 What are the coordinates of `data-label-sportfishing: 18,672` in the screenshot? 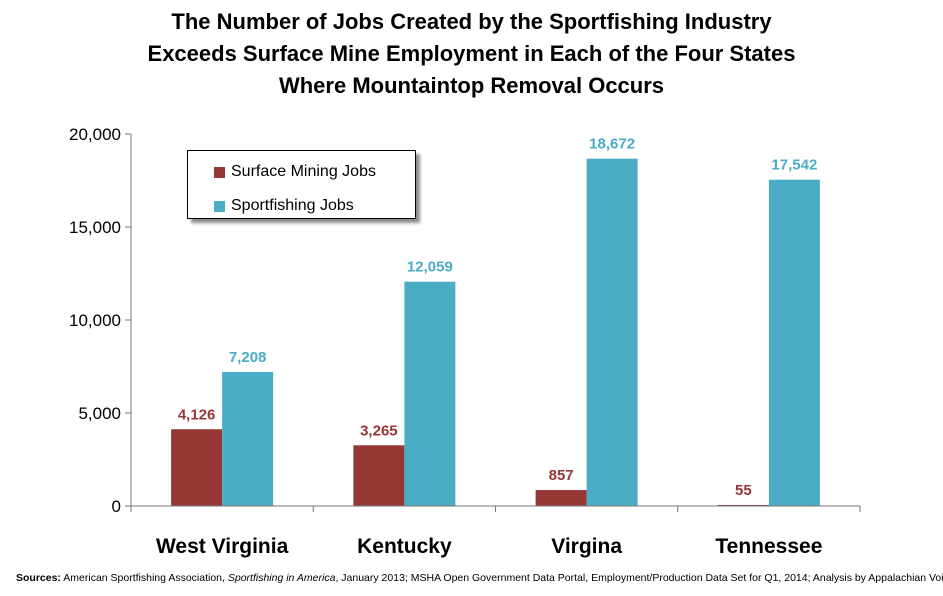 It's located at (612, 144).